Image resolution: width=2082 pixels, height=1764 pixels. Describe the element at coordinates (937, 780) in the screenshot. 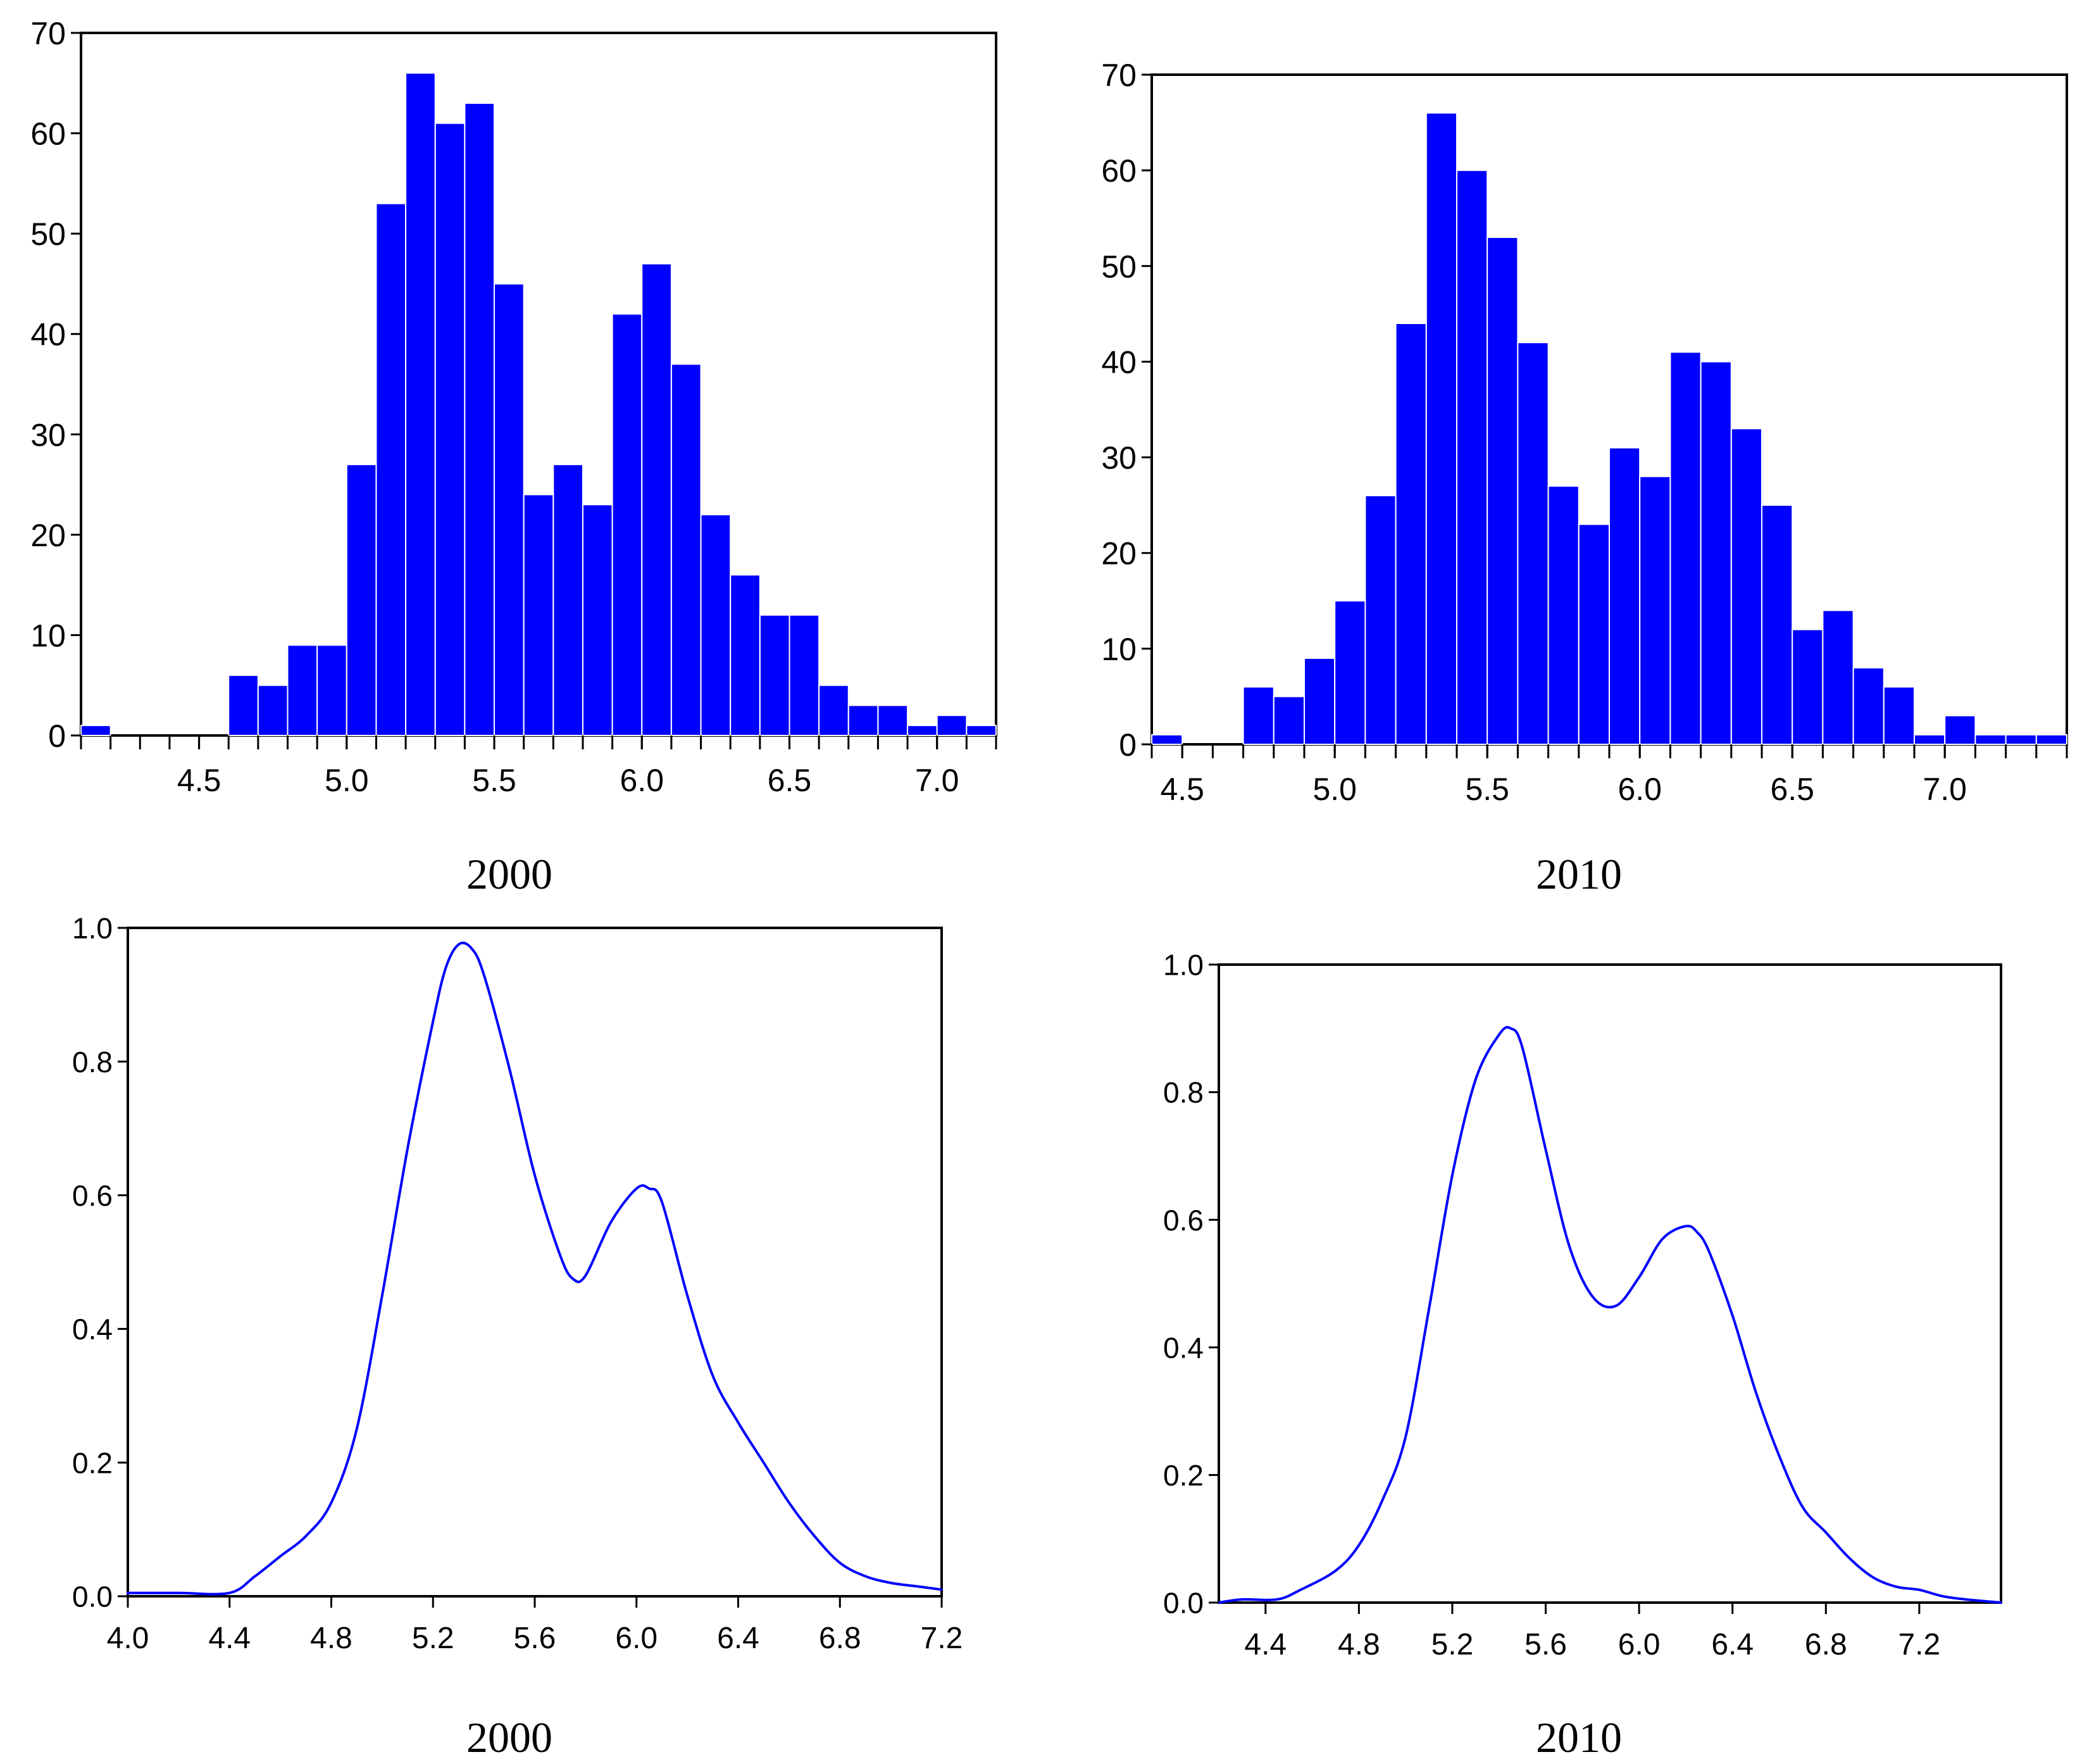

I see `hist-2000-x-tick-label: 7.0` at that location.